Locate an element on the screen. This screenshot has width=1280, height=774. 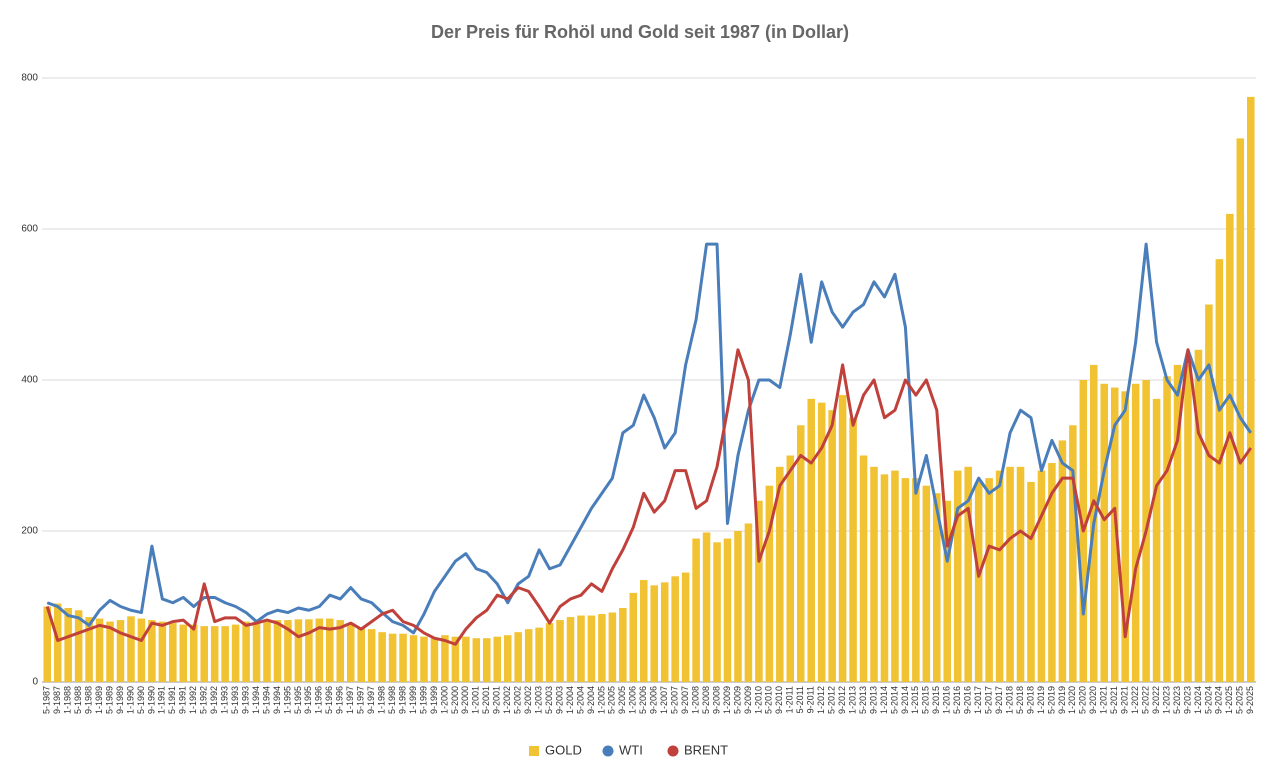
x-tick-label: 9-2007 is located at coordinates (685, 700).